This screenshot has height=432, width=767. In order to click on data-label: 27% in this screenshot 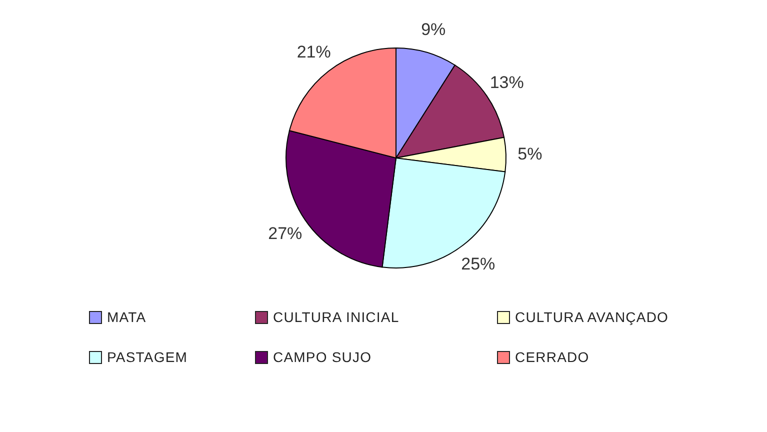, I will do `click(285, 233)`.